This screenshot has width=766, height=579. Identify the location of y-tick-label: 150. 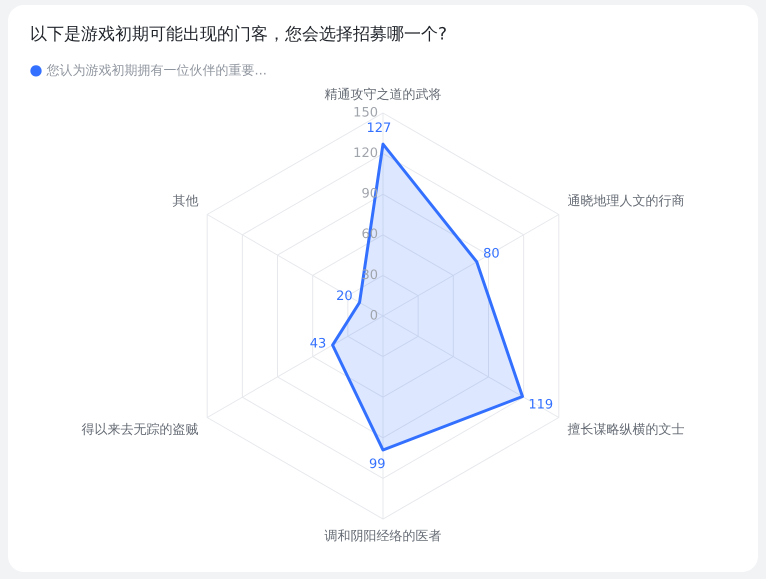
(365, 112).